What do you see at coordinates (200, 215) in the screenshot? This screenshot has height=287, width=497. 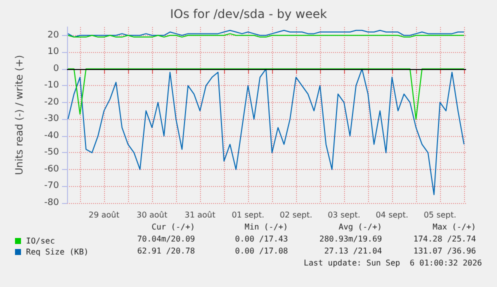 I see `x-tick-label: 31 août` at bounding box center [200, 215].